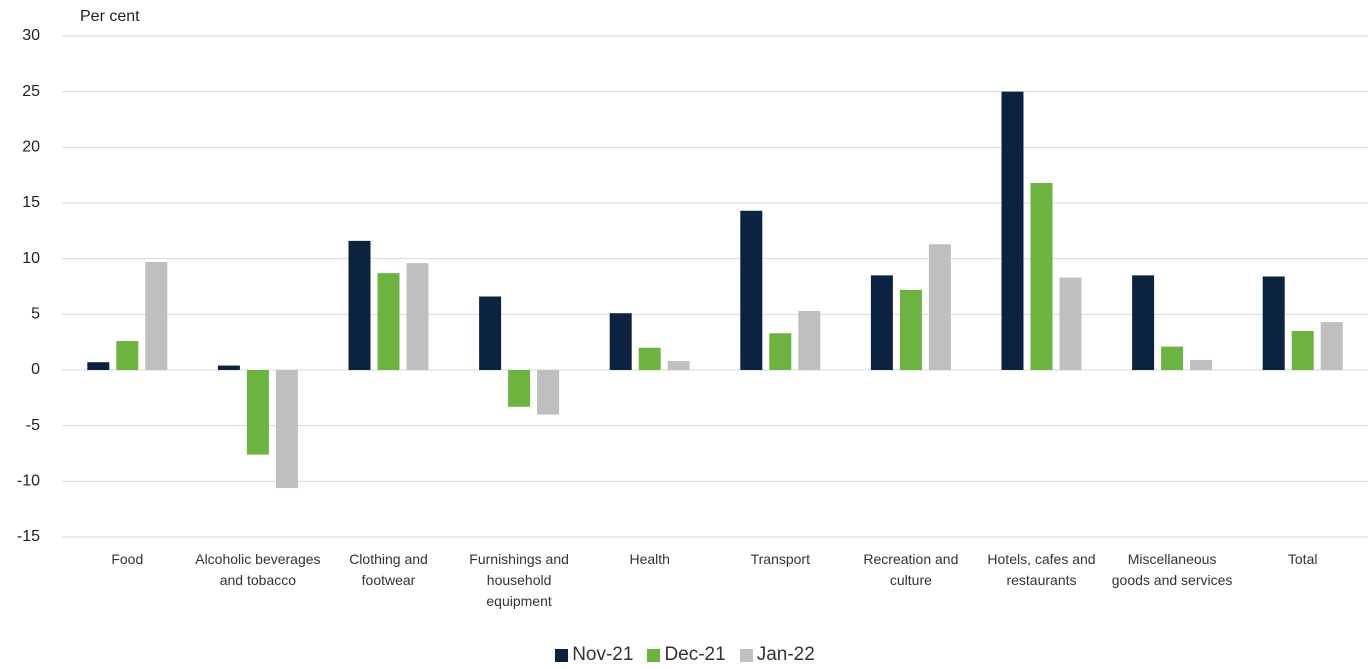 This screenshot has height=669, width=1370. Describe the element at coordinates (1172, 569) in the screenshot. I see `x-tick-label: Miscellaneous goods and services` at that location.